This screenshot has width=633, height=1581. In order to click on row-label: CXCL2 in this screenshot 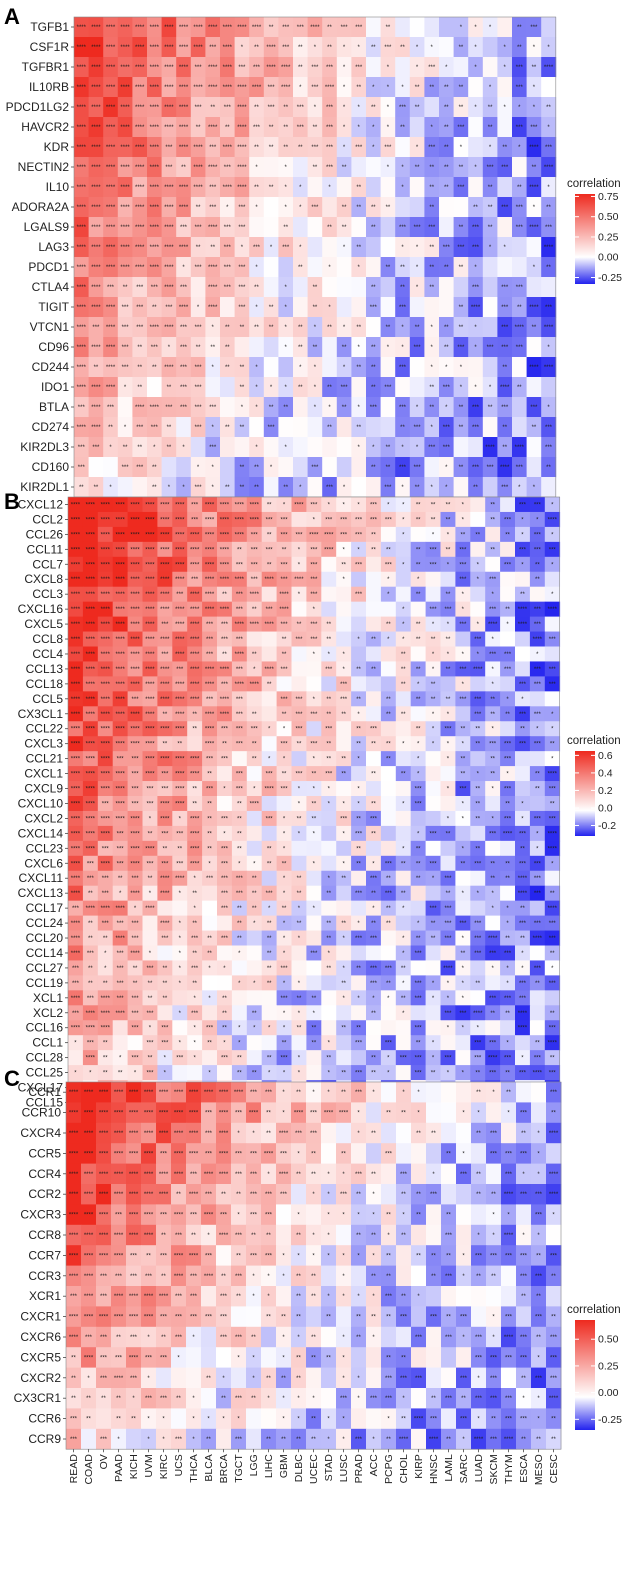, I will do `click(43, 818)`.